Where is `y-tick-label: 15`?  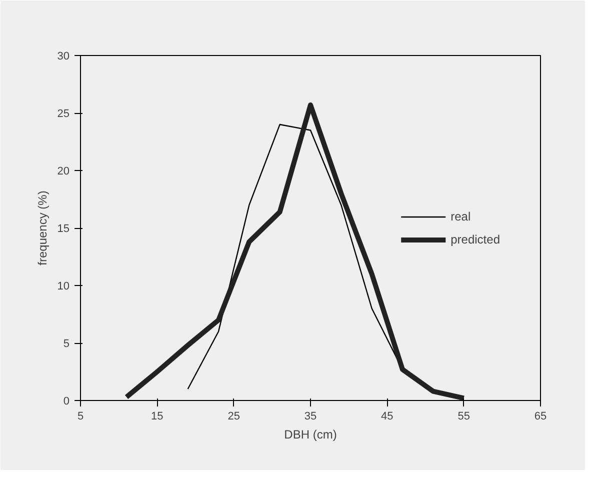 y-tick-label: 15 is located at coordinates (63, 229).